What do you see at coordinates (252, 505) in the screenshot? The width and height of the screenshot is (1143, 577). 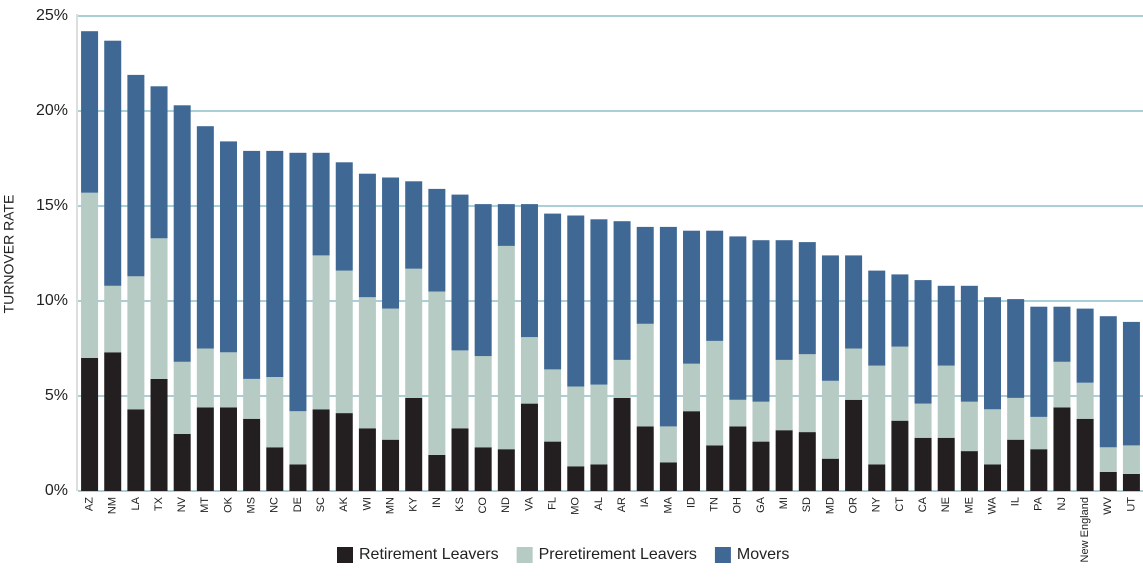 I see `x-tick-label: MS` at bounding box center [252, 505].